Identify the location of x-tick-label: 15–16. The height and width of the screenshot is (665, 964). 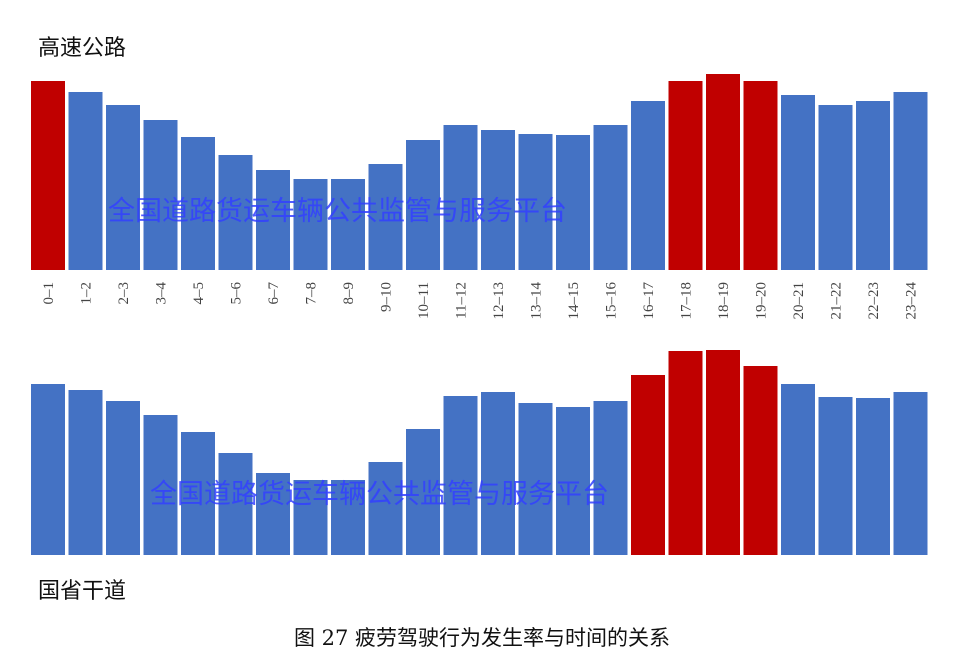
(612, 301).